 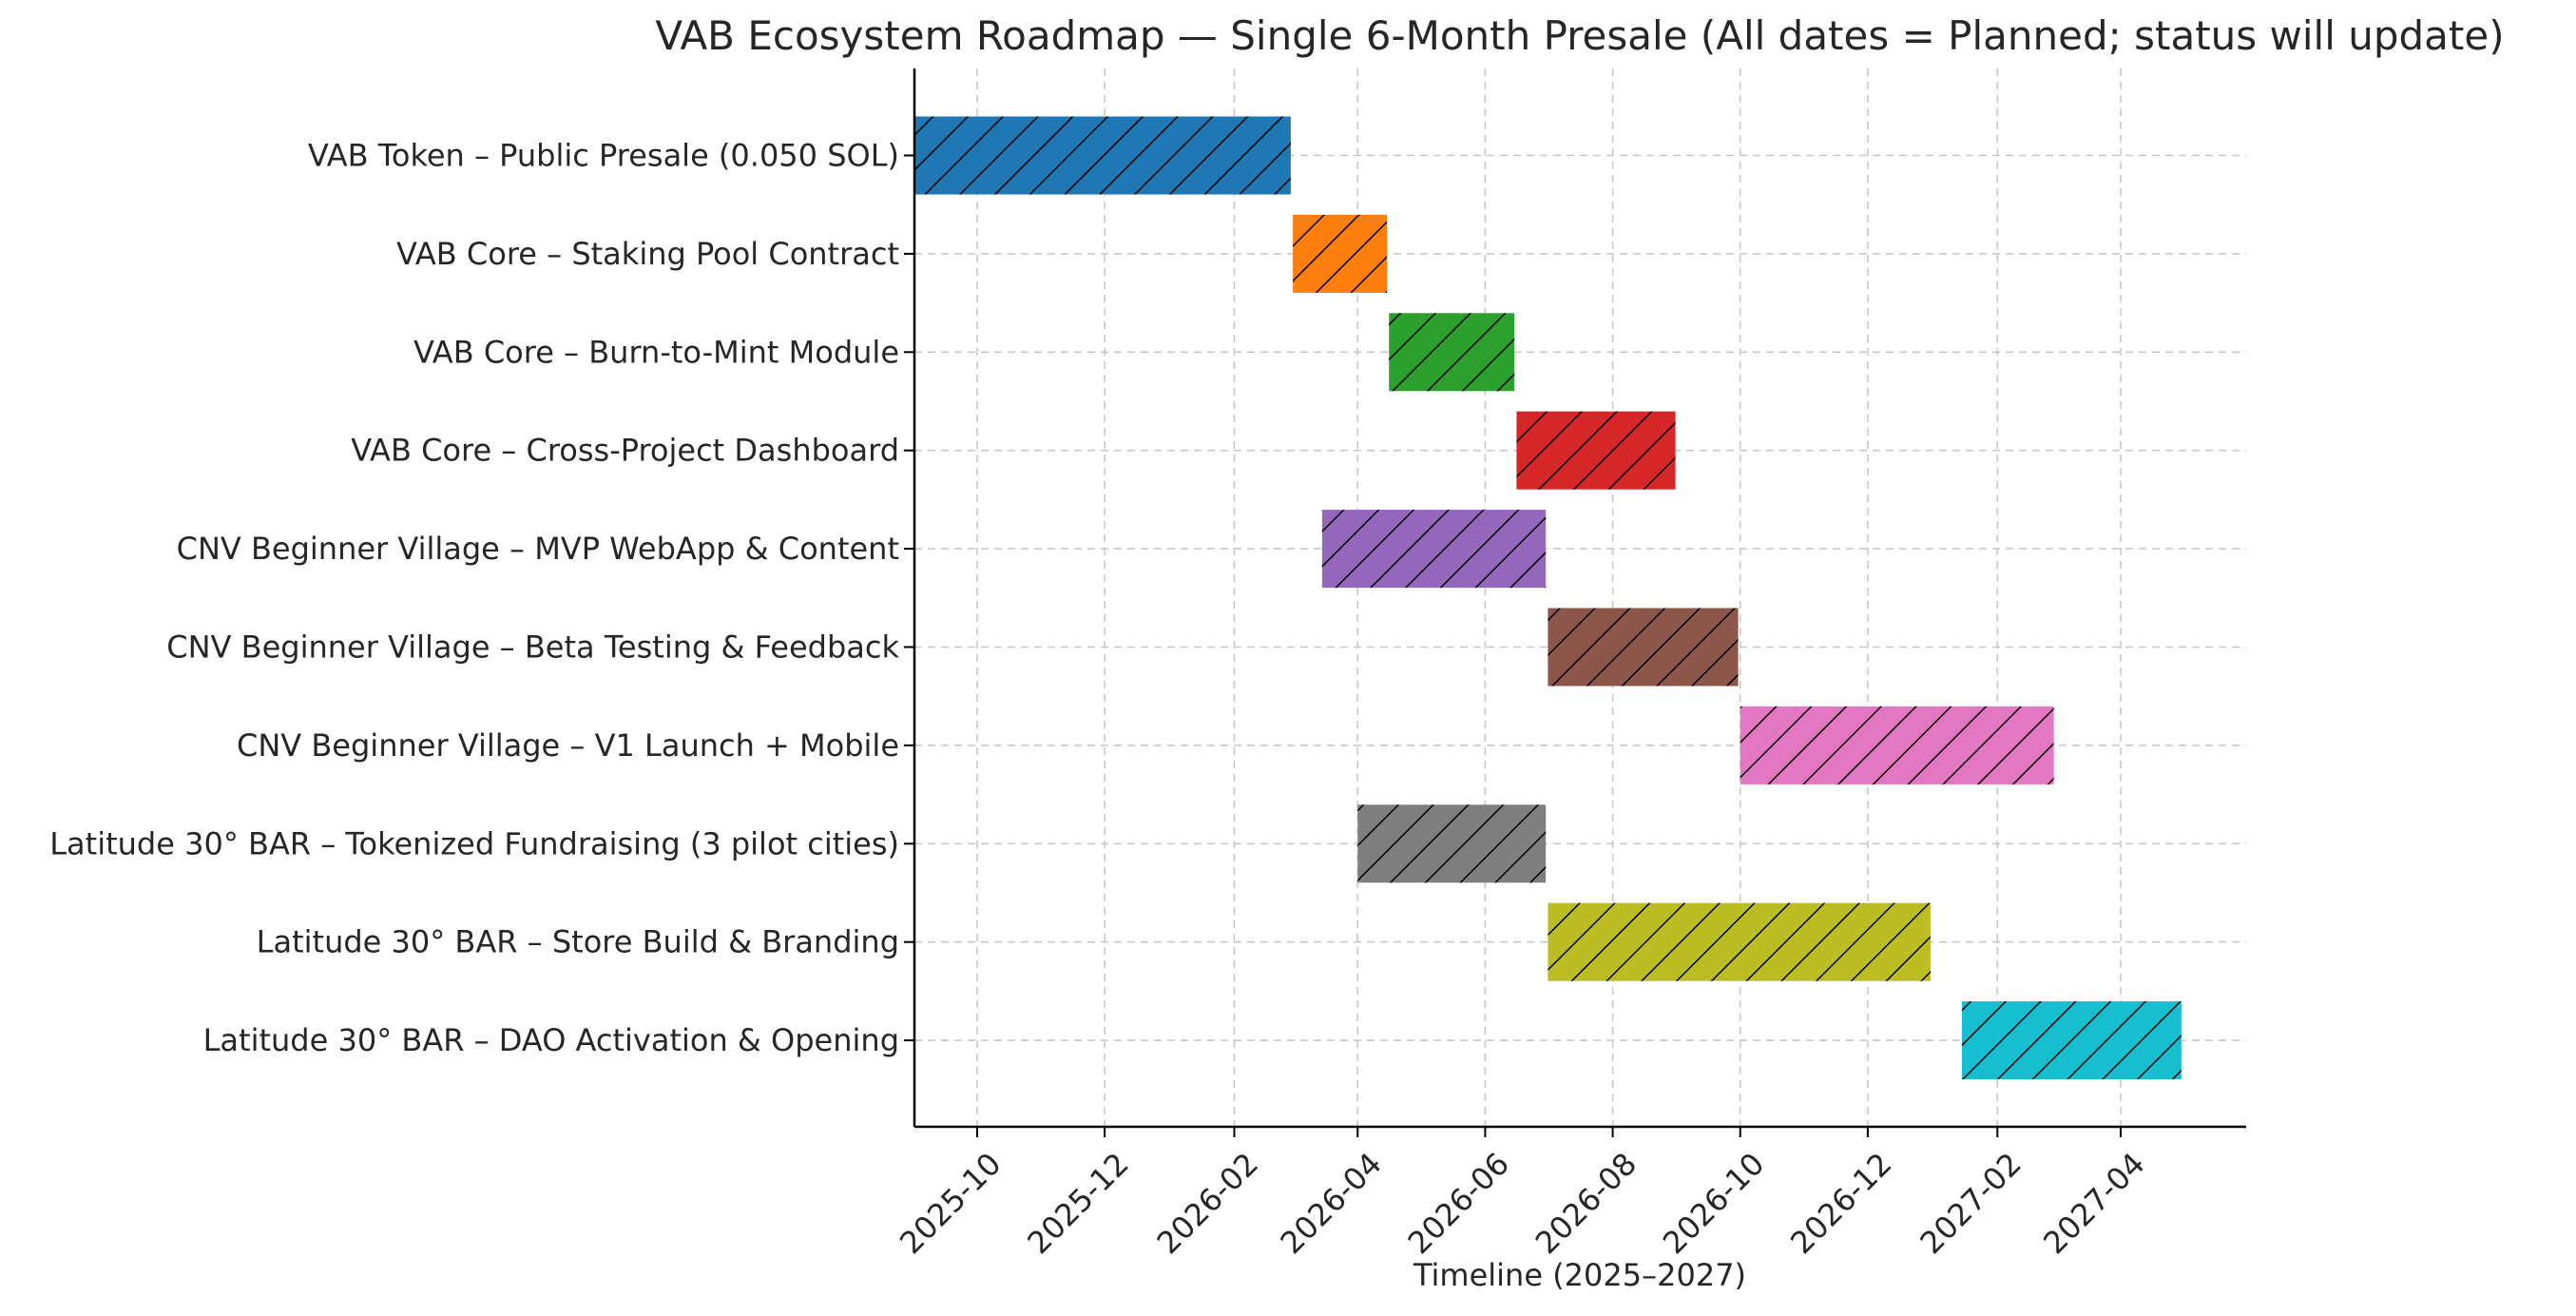 What do you see at coordinates (625, 451) in the screenshot?
I see `task-label: VAB Core – Cross-Project Dashboard` at bounding box center [625, 451].